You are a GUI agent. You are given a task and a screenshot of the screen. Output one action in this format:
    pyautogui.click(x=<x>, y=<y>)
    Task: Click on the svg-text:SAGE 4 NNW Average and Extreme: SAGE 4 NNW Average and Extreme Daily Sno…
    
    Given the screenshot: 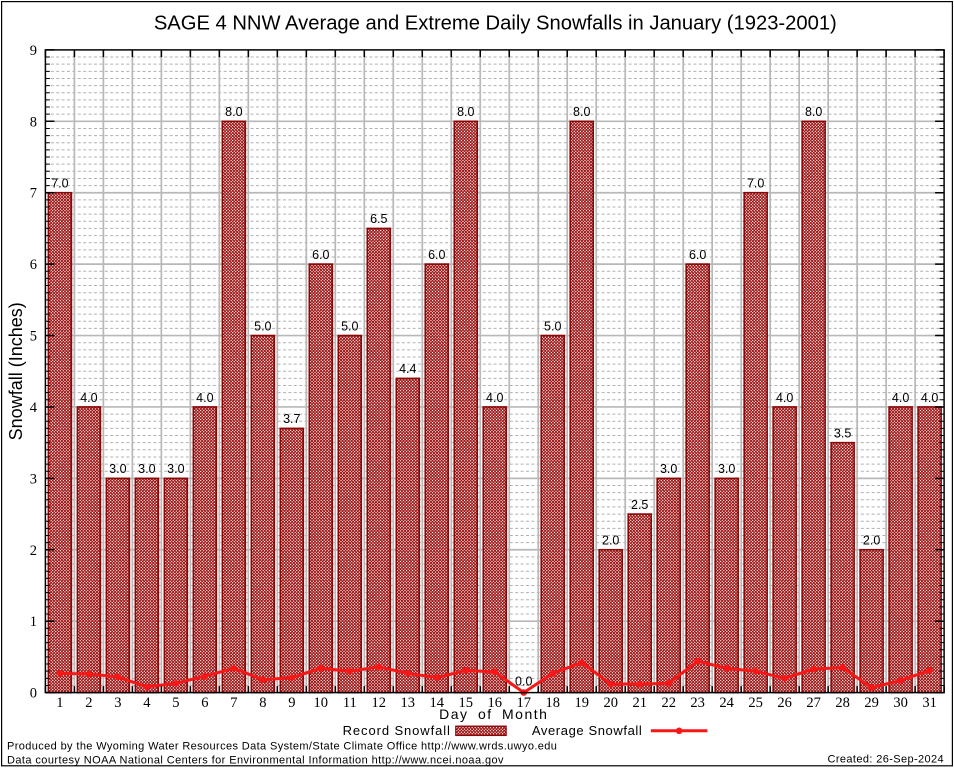 What is the action you would take?
    pyautogui.click(x=495, y=24)
    